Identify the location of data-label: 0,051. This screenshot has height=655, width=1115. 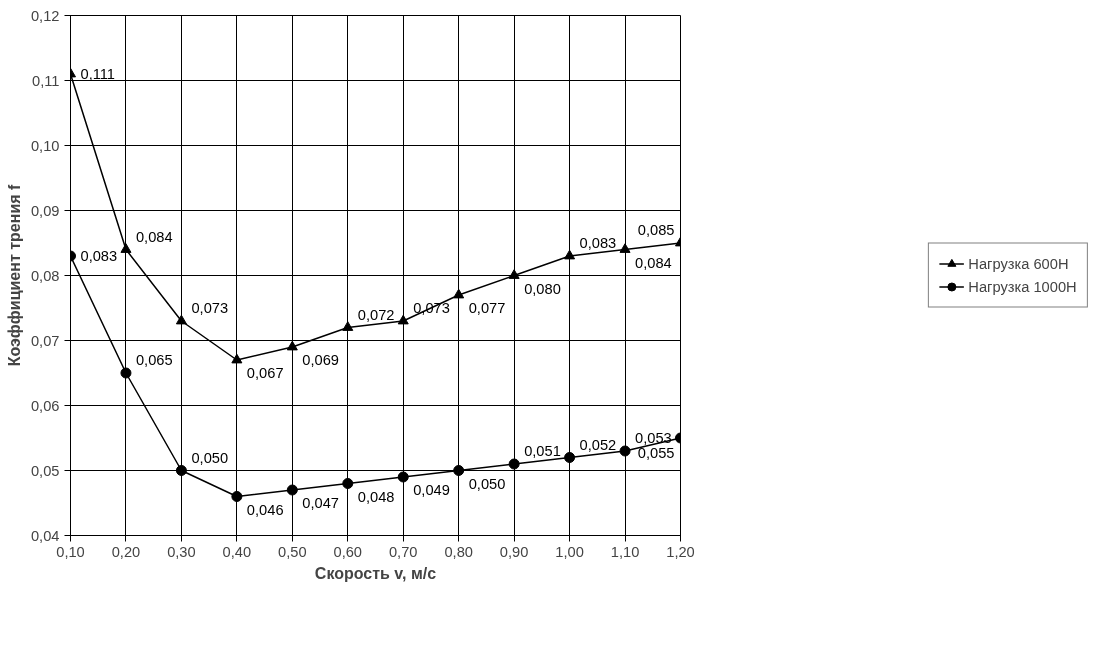
(542, 451).